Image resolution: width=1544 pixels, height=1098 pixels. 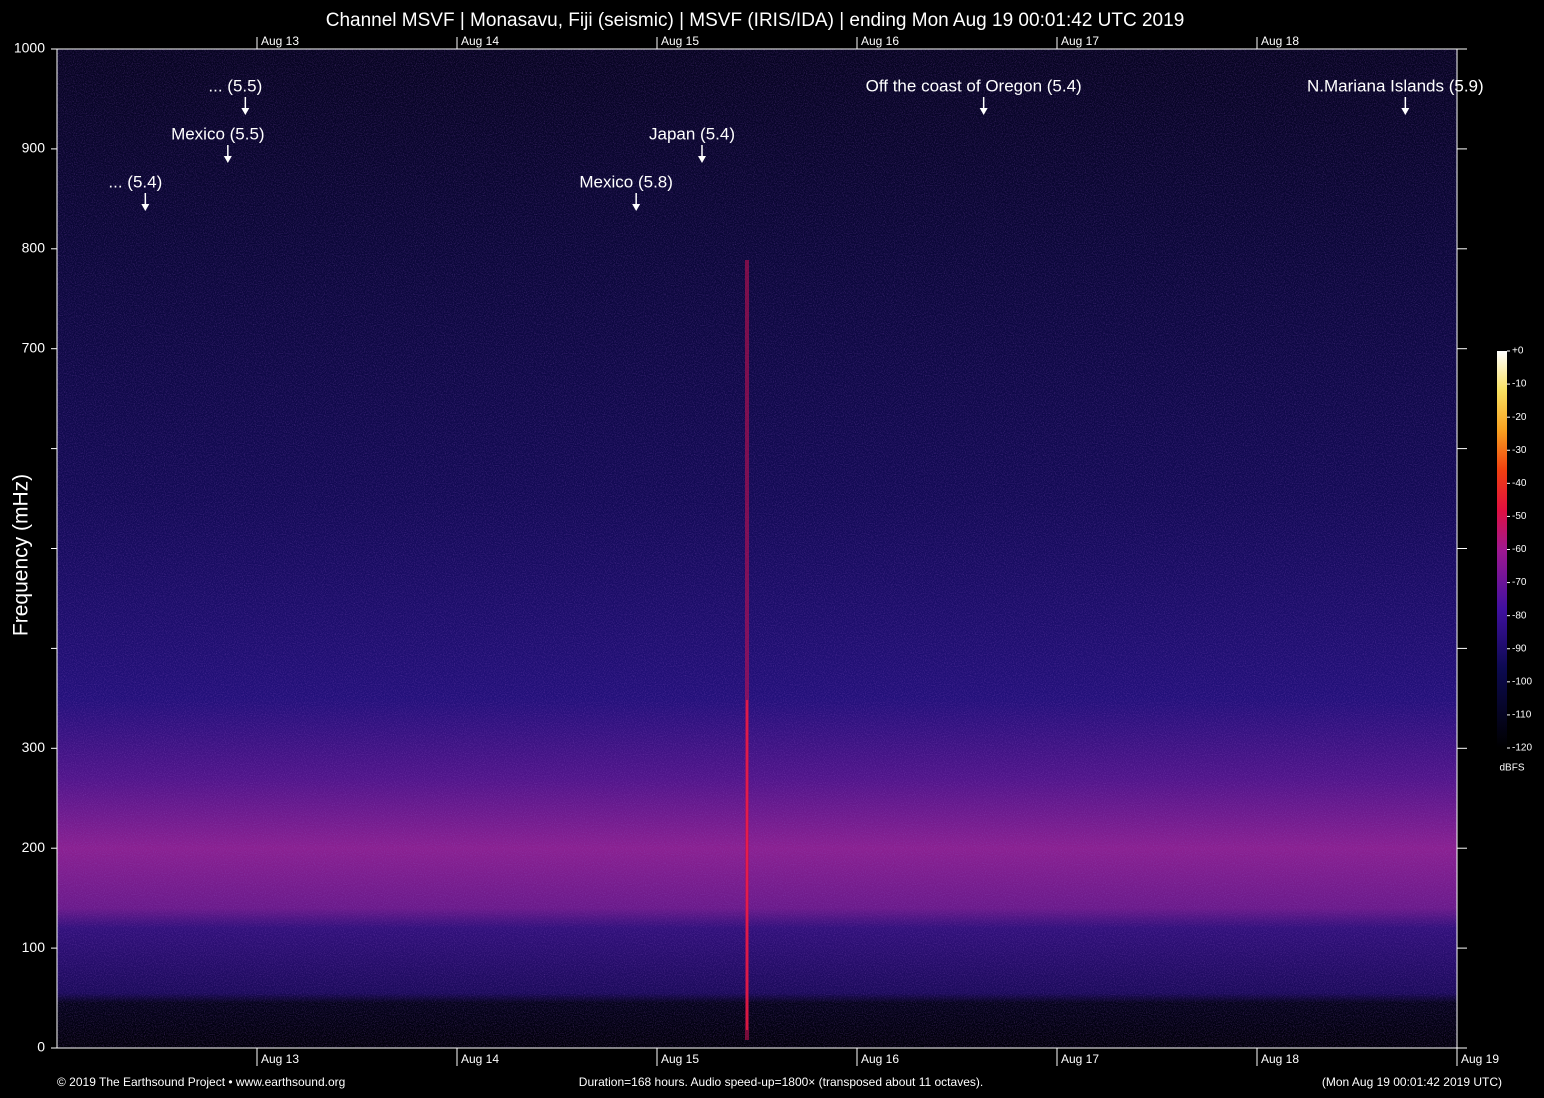 What do you see at coordinates (1519, 483) in the screenshot?
I see `colorbar-tick-label: -40` at bounding box center [1519, 483].